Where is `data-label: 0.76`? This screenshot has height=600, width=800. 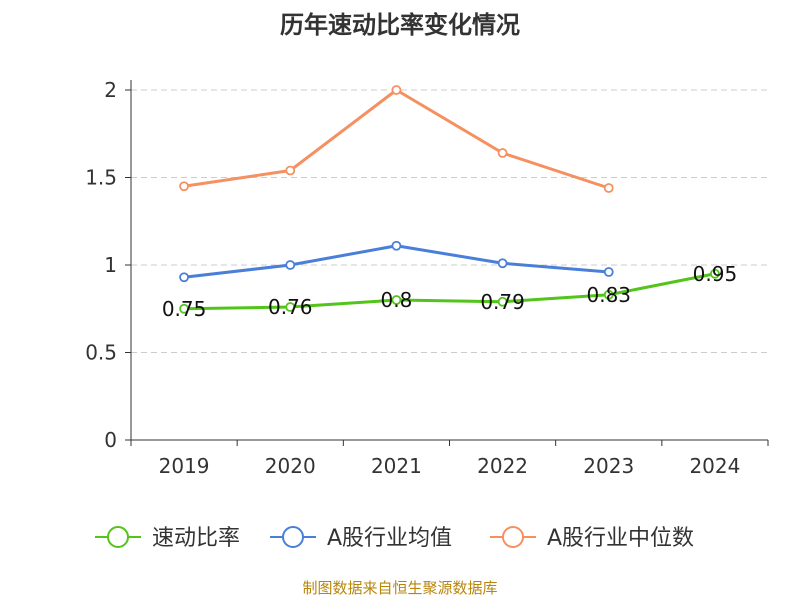 data-label: 0.76 is located at coordinates (290, 307).